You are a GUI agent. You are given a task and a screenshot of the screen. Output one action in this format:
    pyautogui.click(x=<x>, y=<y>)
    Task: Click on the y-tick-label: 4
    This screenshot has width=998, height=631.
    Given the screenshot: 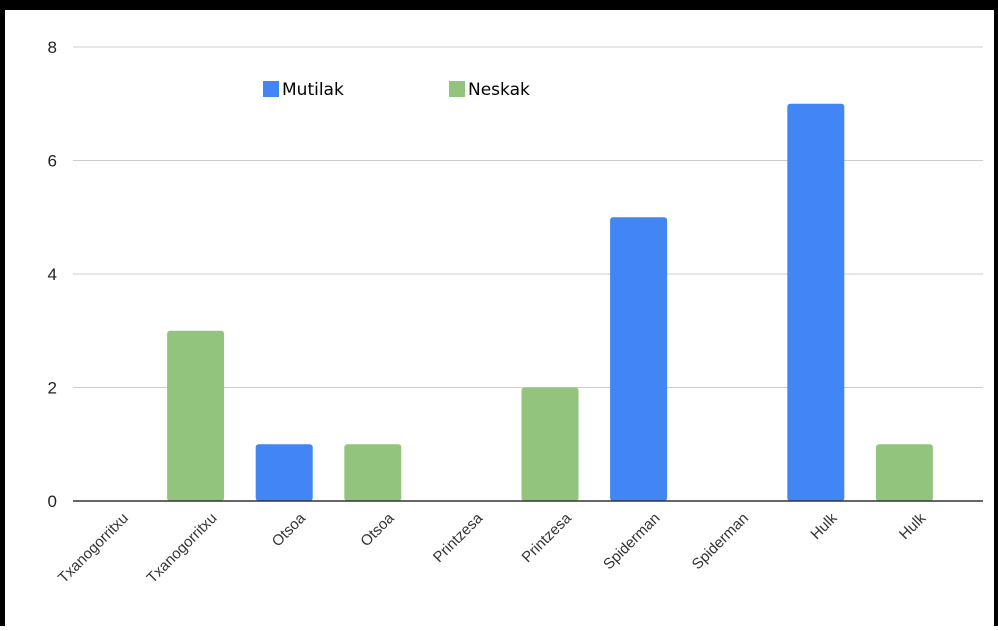 What is the action you would take?
    pyautogui.click(x=52, y=274)
    